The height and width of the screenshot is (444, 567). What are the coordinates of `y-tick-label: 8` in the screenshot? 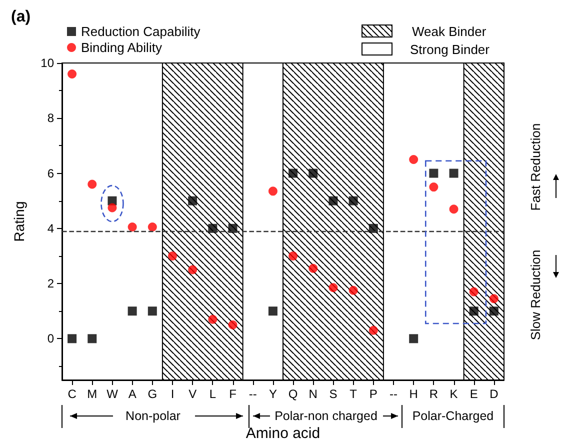 It's located at (50, 118).